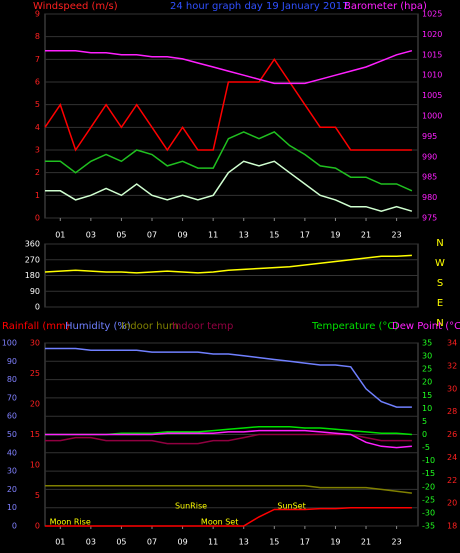 The height and width of the screenshot is (553, 460). Describe the element at coordinates (432, 75) in the screenshot. I see `y-tick-label: 1010` at that location.